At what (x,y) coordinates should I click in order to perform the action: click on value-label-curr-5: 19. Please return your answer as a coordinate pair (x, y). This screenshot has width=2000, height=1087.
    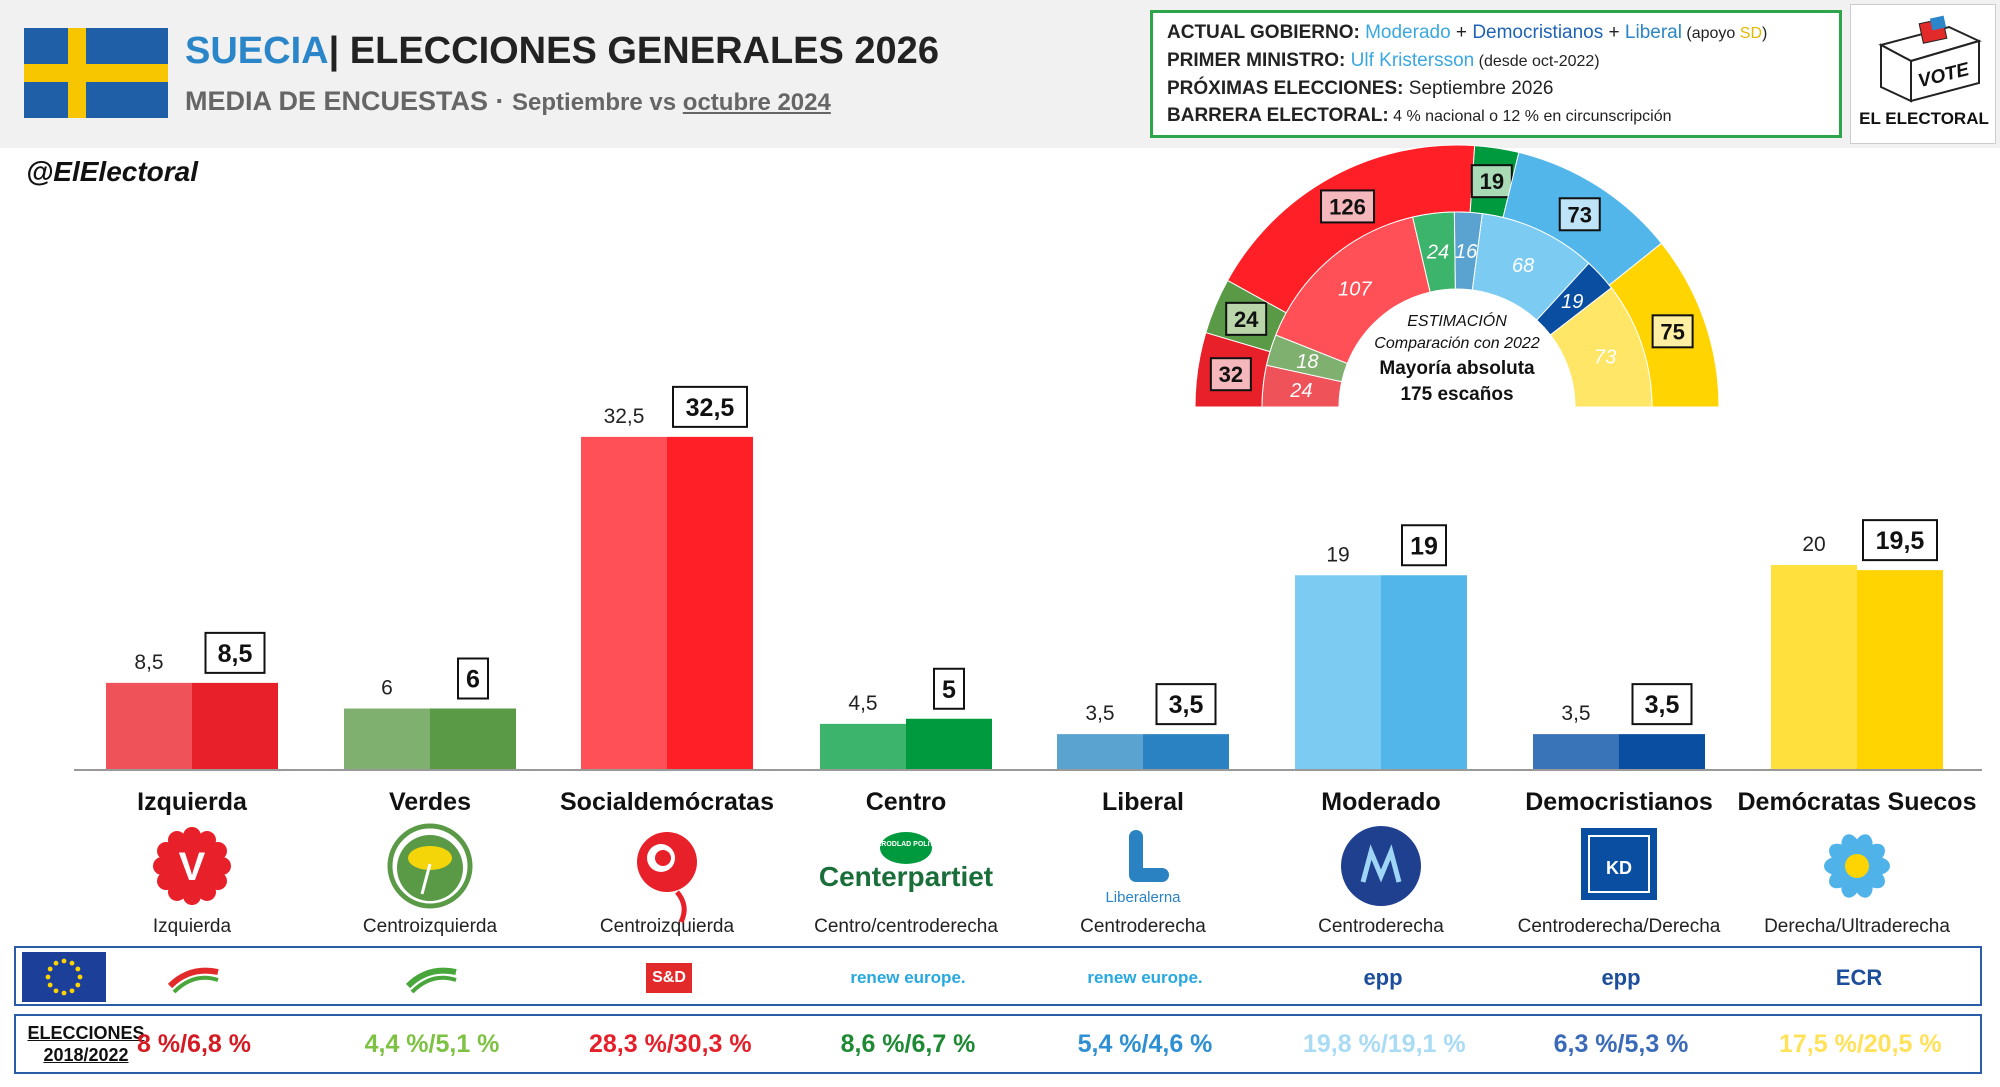
    Looking at the image, I should click on (1424, 546).